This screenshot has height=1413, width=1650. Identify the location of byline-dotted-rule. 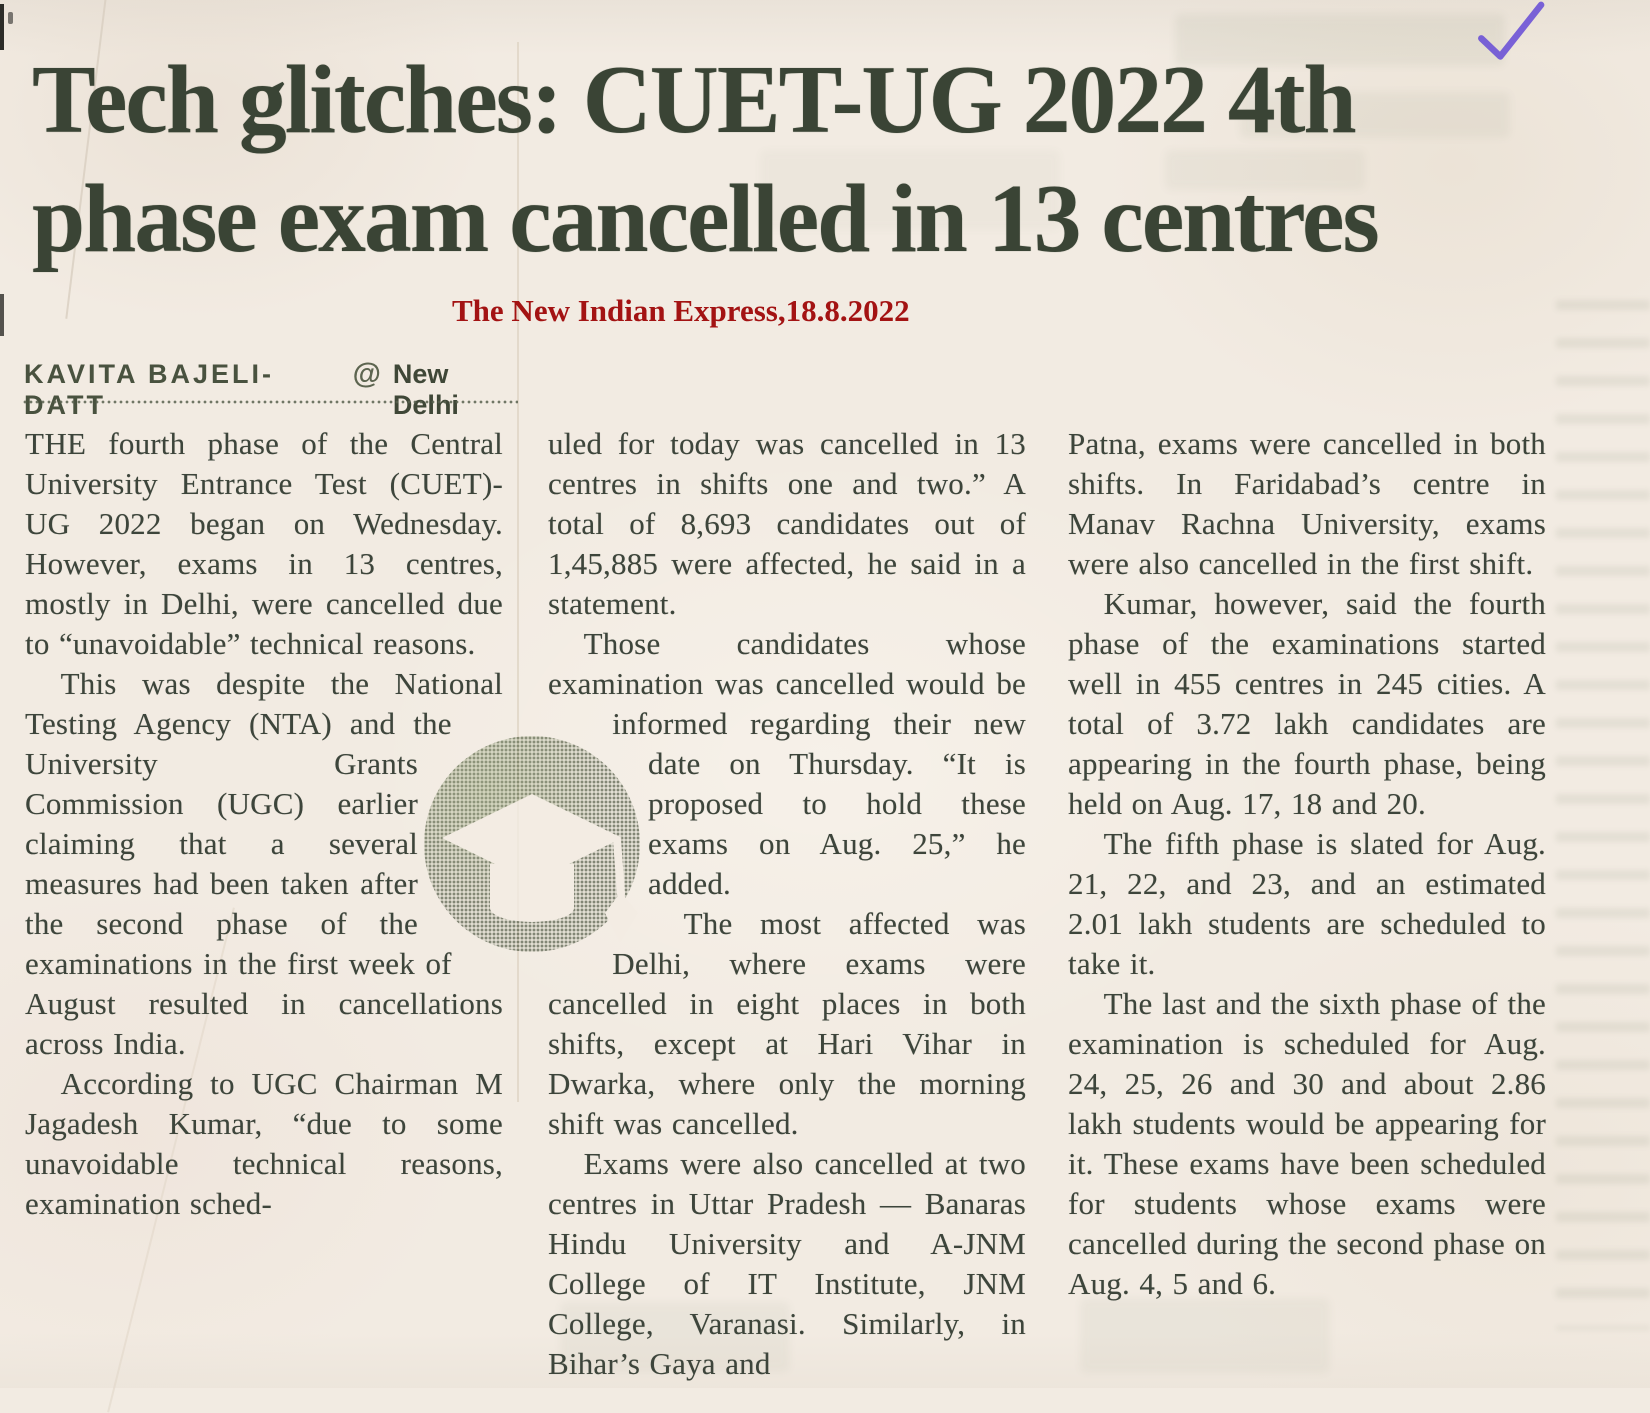
(270, 402).